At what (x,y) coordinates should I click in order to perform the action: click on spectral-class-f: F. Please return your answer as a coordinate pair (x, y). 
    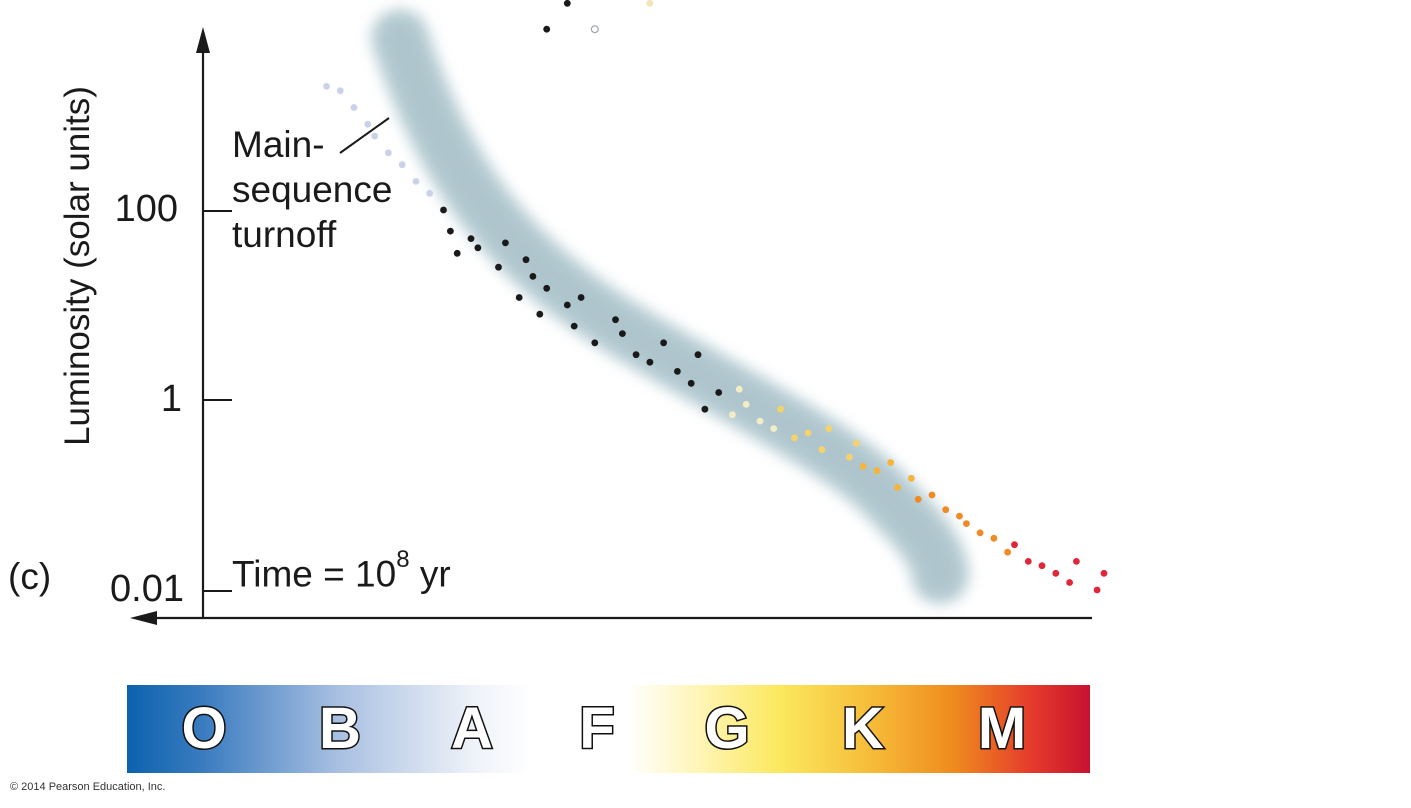
    Looking at the image, I should click on (596, 728).